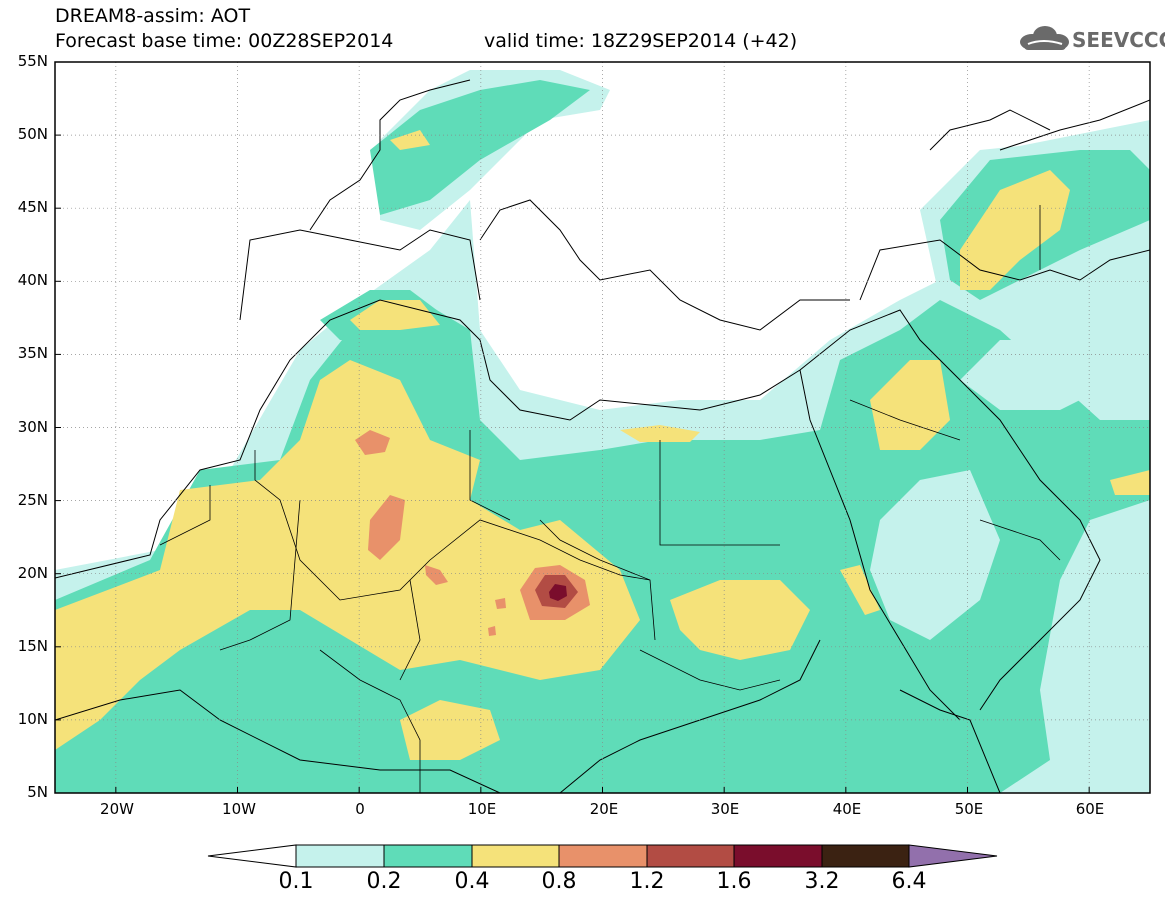  Describe the element at coordinates (1044, 38) in the screenshot. I see `seevccc-logo` at that location.